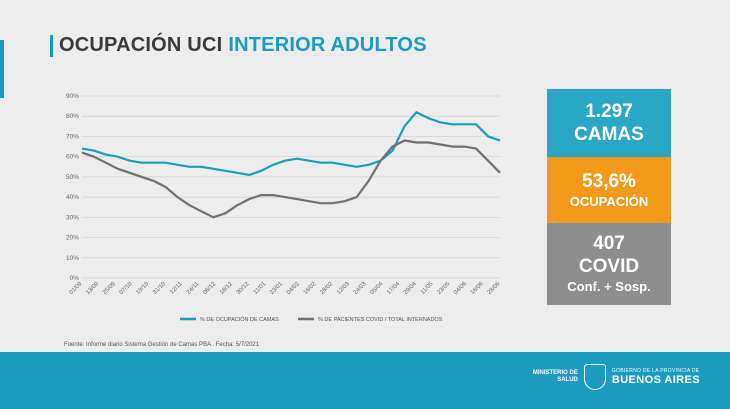  I want to click on covid-series-line, so click(291, 179).